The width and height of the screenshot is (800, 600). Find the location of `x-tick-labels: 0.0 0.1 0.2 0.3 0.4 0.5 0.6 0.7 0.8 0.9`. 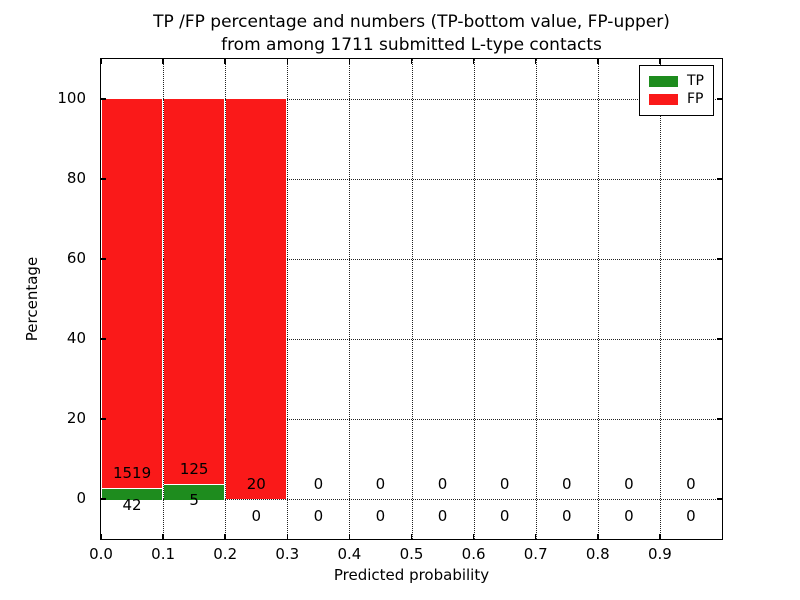

x-tick-labels: 0.0 0.1 0.2 0.3 0.4 0.5 0.6 0.7 0.8 0.9 is located at coordinates (405, 555).